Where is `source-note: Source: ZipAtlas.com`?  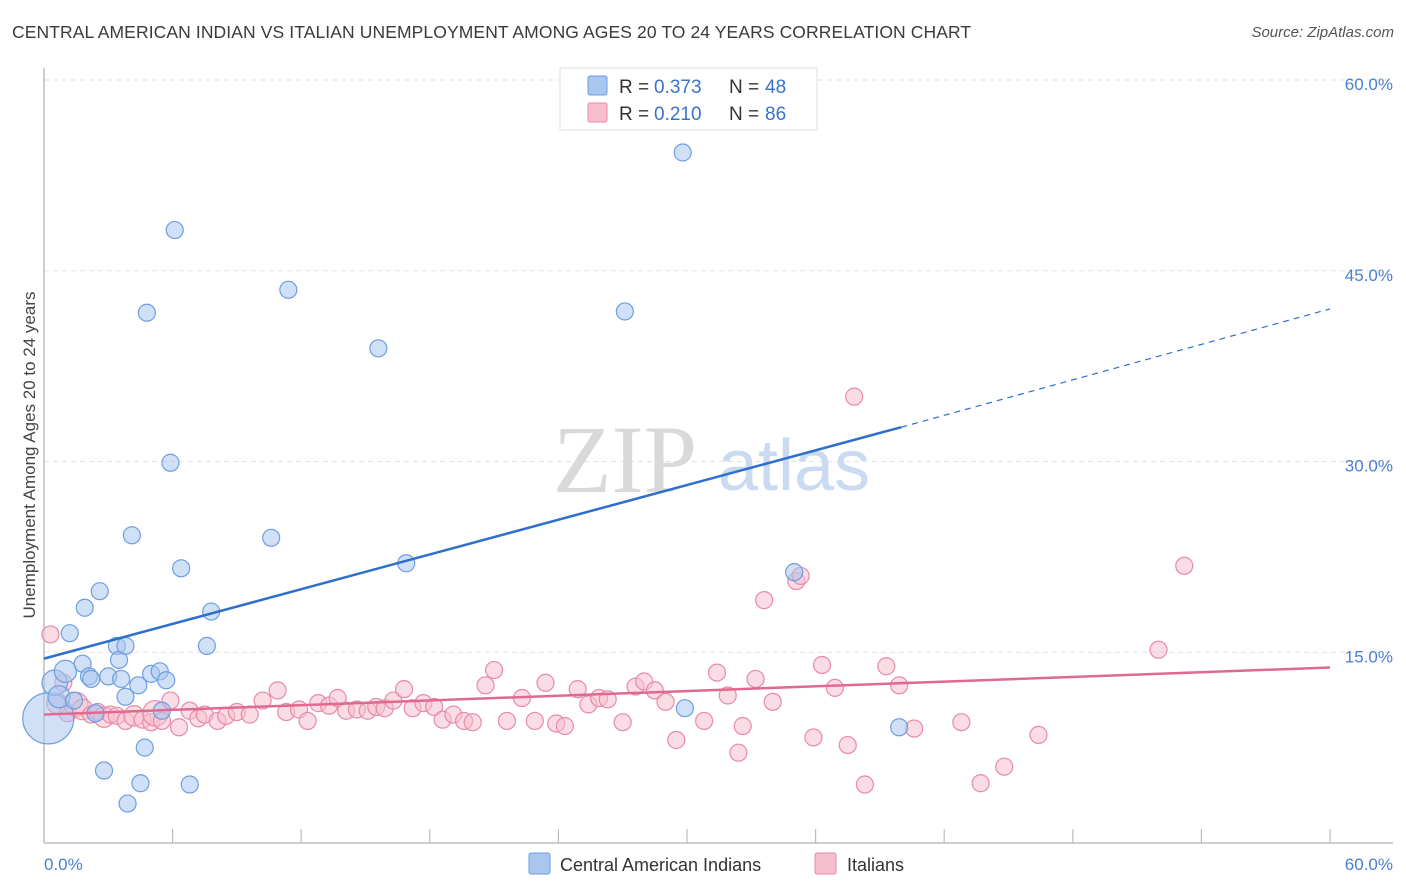
source-note: Source: ZipAtlas.com is located at coordinates (1322, 32).